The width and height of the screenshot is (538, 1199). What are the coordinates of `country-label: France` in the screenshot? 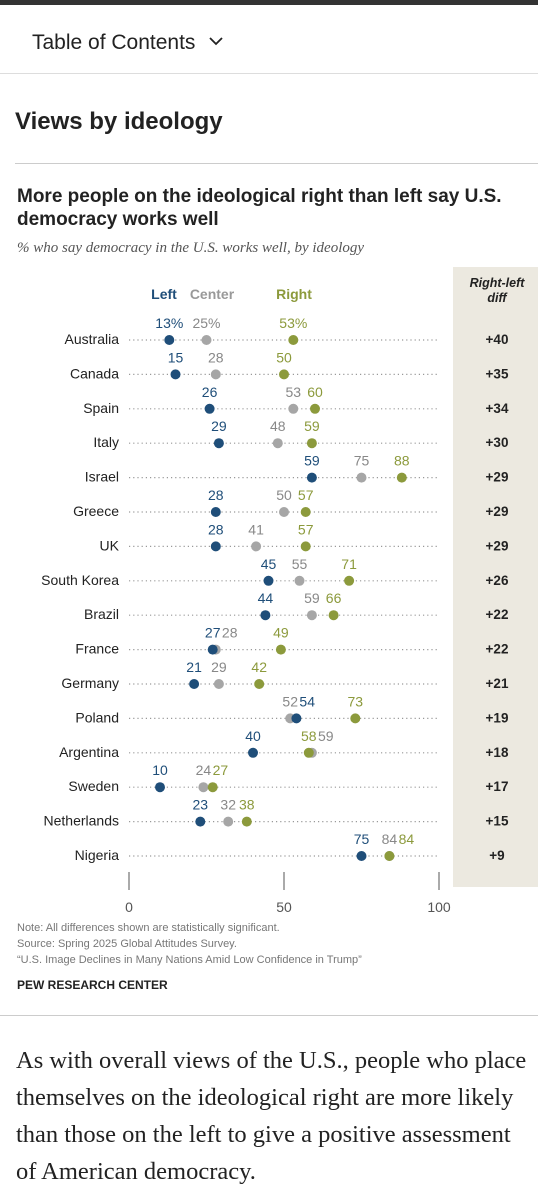 It's located at (97, 649).